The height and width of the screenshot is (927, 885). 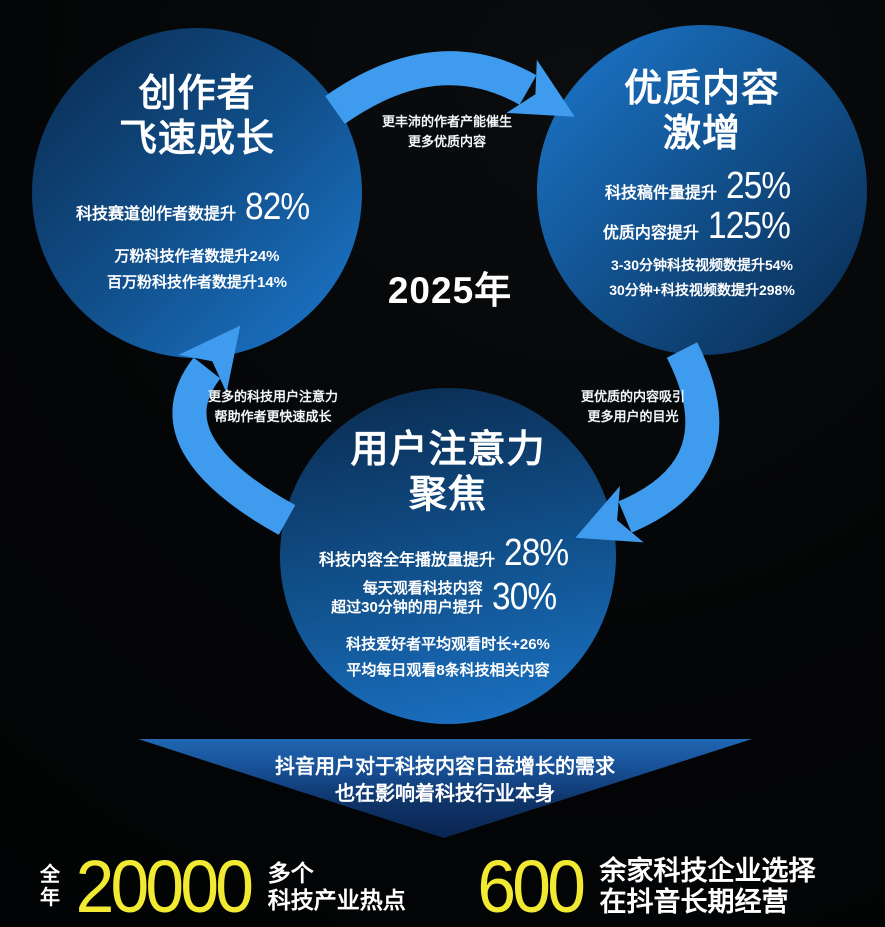 I want to click on stat-value: 28%, so click(x=536, y=553).